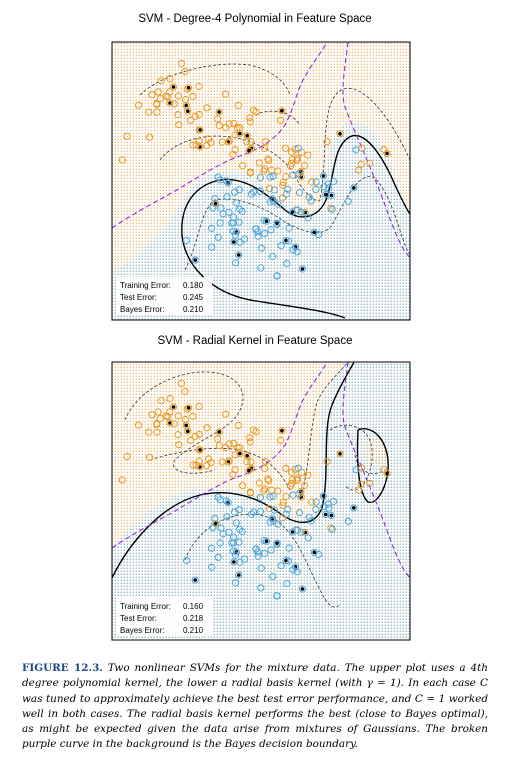 This screenshot has width=510, height=783. I want to click on error-value: 0.245, so click(193, 297).